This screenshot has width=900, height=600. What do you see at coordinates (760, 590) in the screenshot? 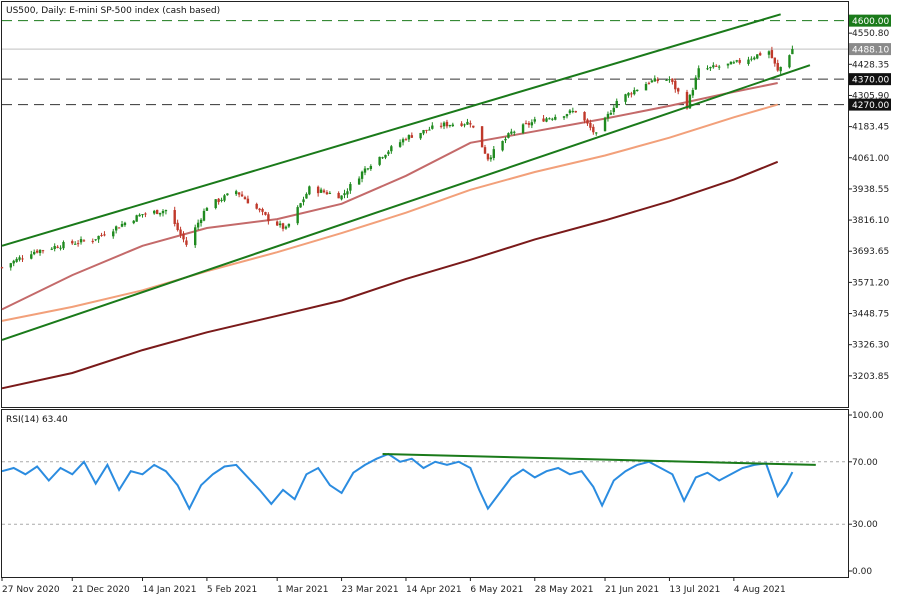
I see `date-axis-label: 4 Aug 2021` at bounding box center [760, 590].